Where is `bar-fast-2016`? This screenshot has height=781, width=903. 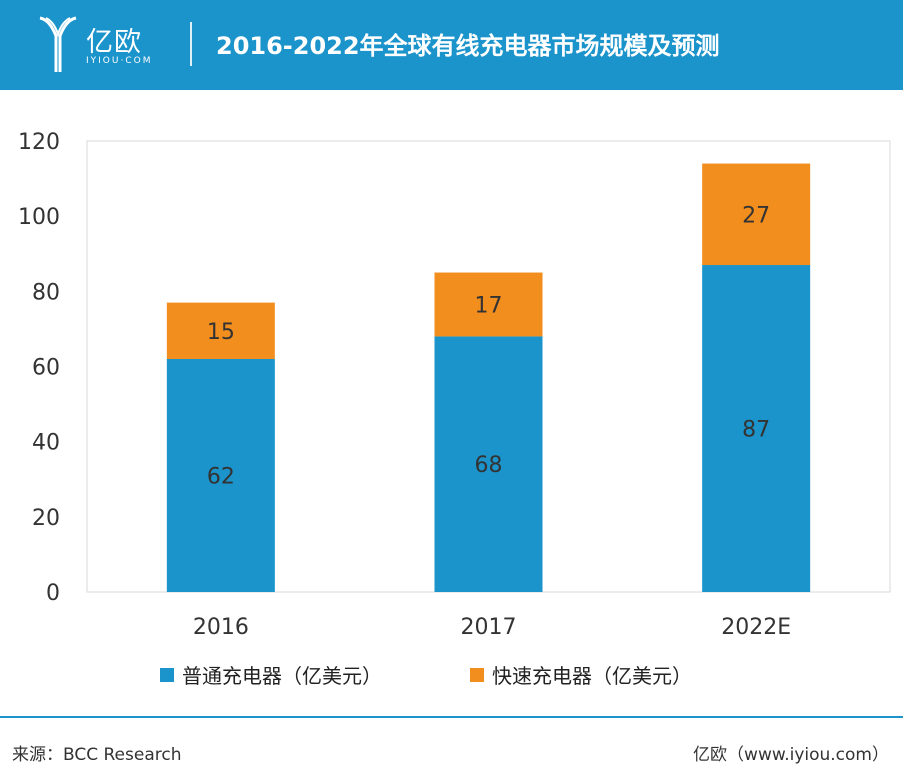
bar-fast-2016 is located at coordinates (220, 330).